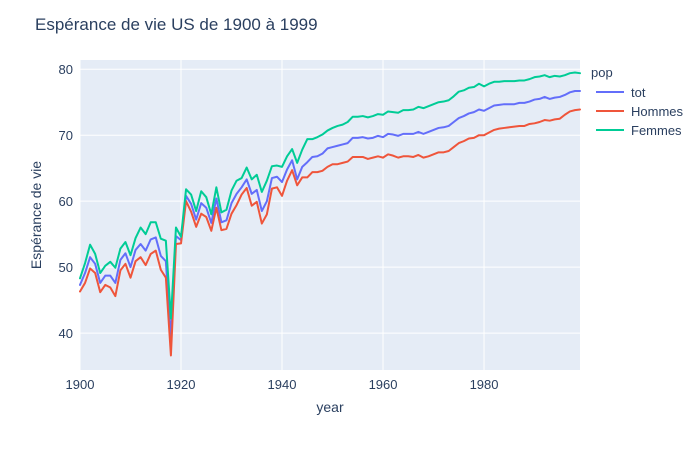 This screenshot has width=700, height=450. I want to click on x-axis-ticks: 1900 1920 1940 1960 1980, so click(282, 384).